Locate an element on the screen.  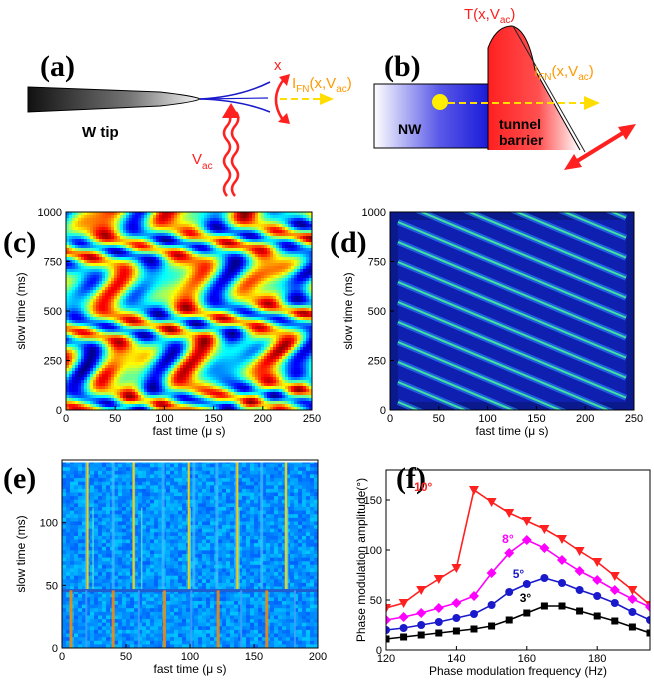
nanowire-shape is located at coordinates (235, 97).